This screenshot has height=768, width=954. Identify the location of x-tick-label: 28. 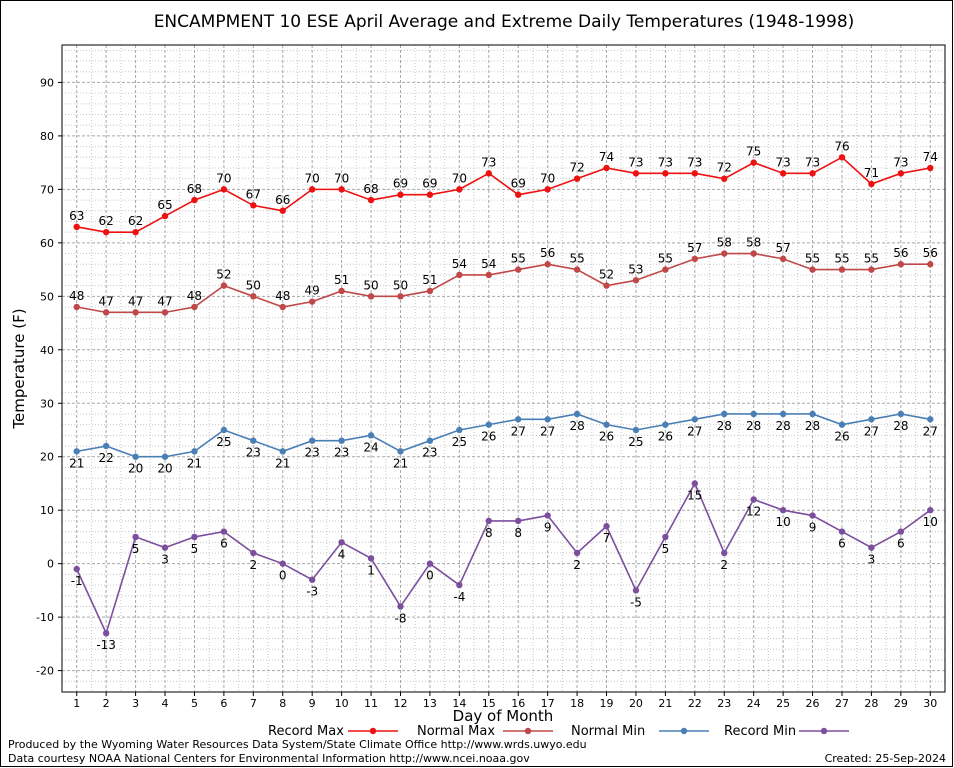
(871, 703).